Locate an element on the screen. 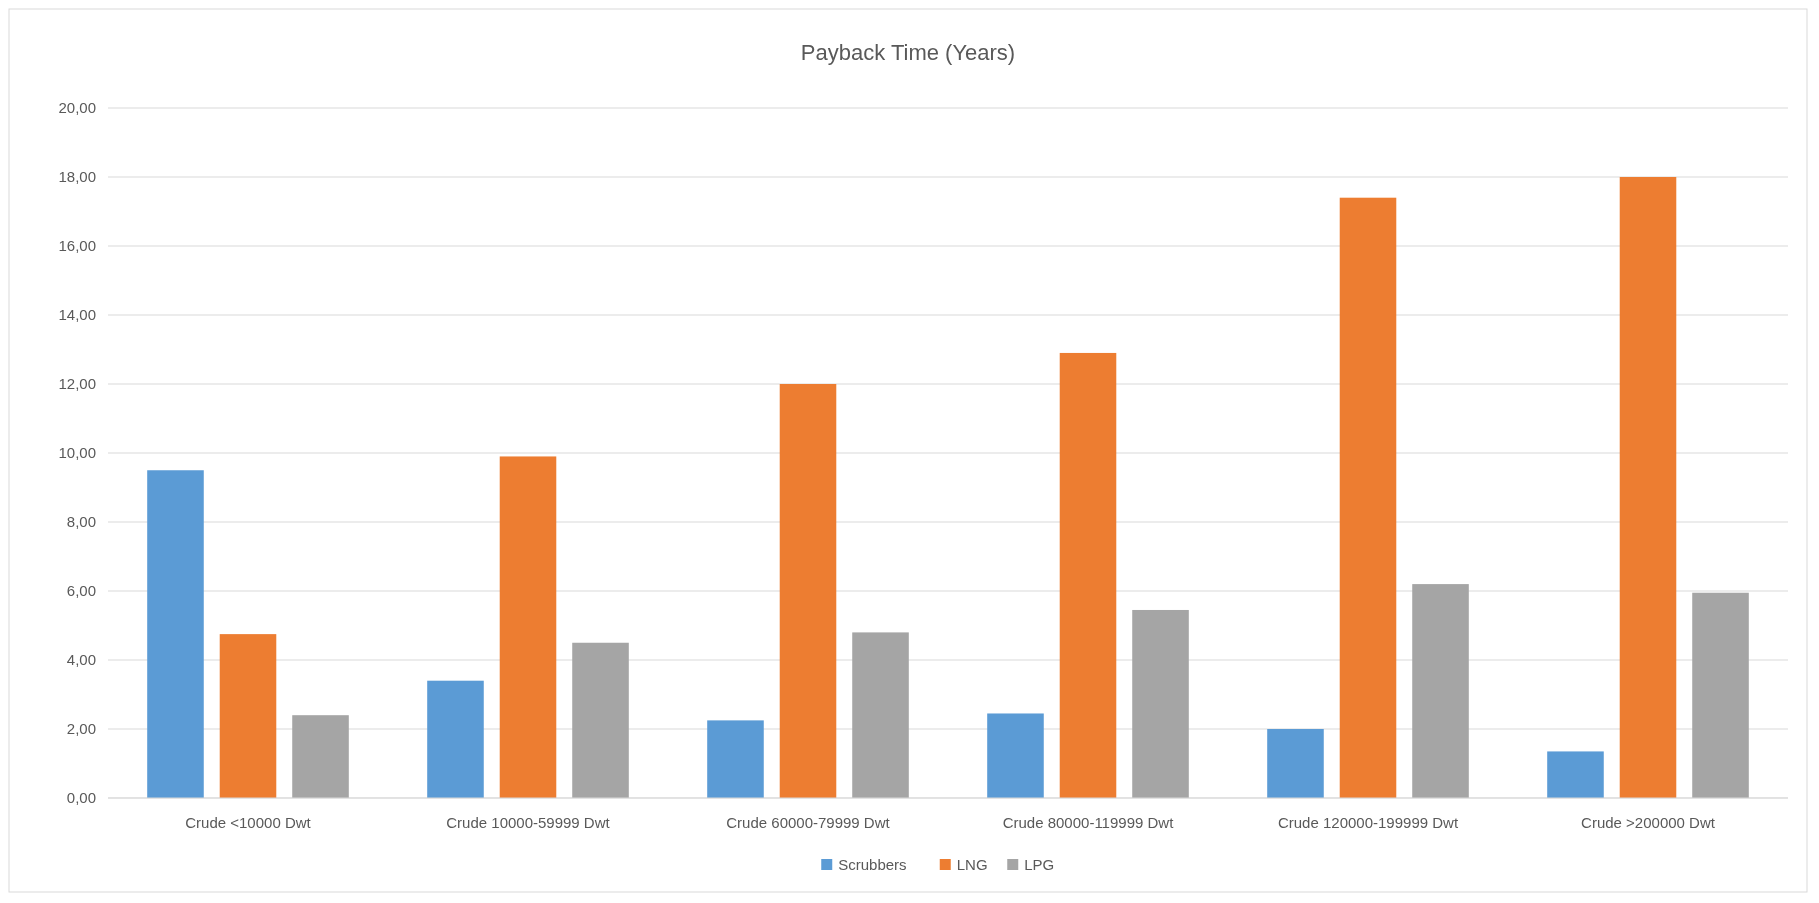 This screenshot has width=1819, height=903. y-tick-label: 12,00 is located at coordinates (77, 384).